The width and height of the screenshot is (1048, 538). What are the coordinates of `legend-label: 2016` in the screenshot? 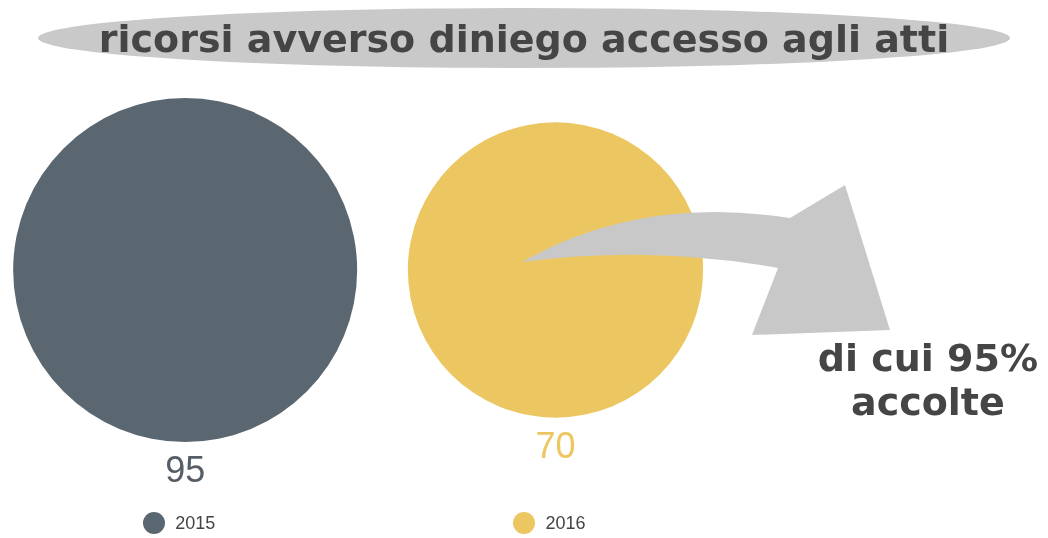 It's located at (565, 523).